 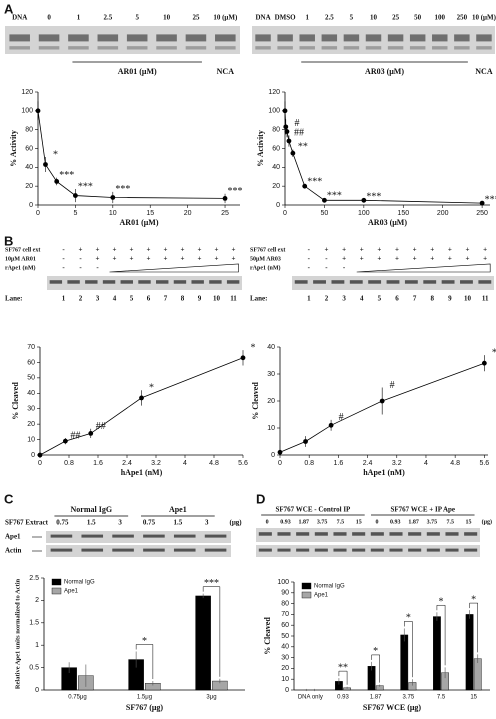 I want to click on y-tick-label: 30, so click(x=285, y=657).